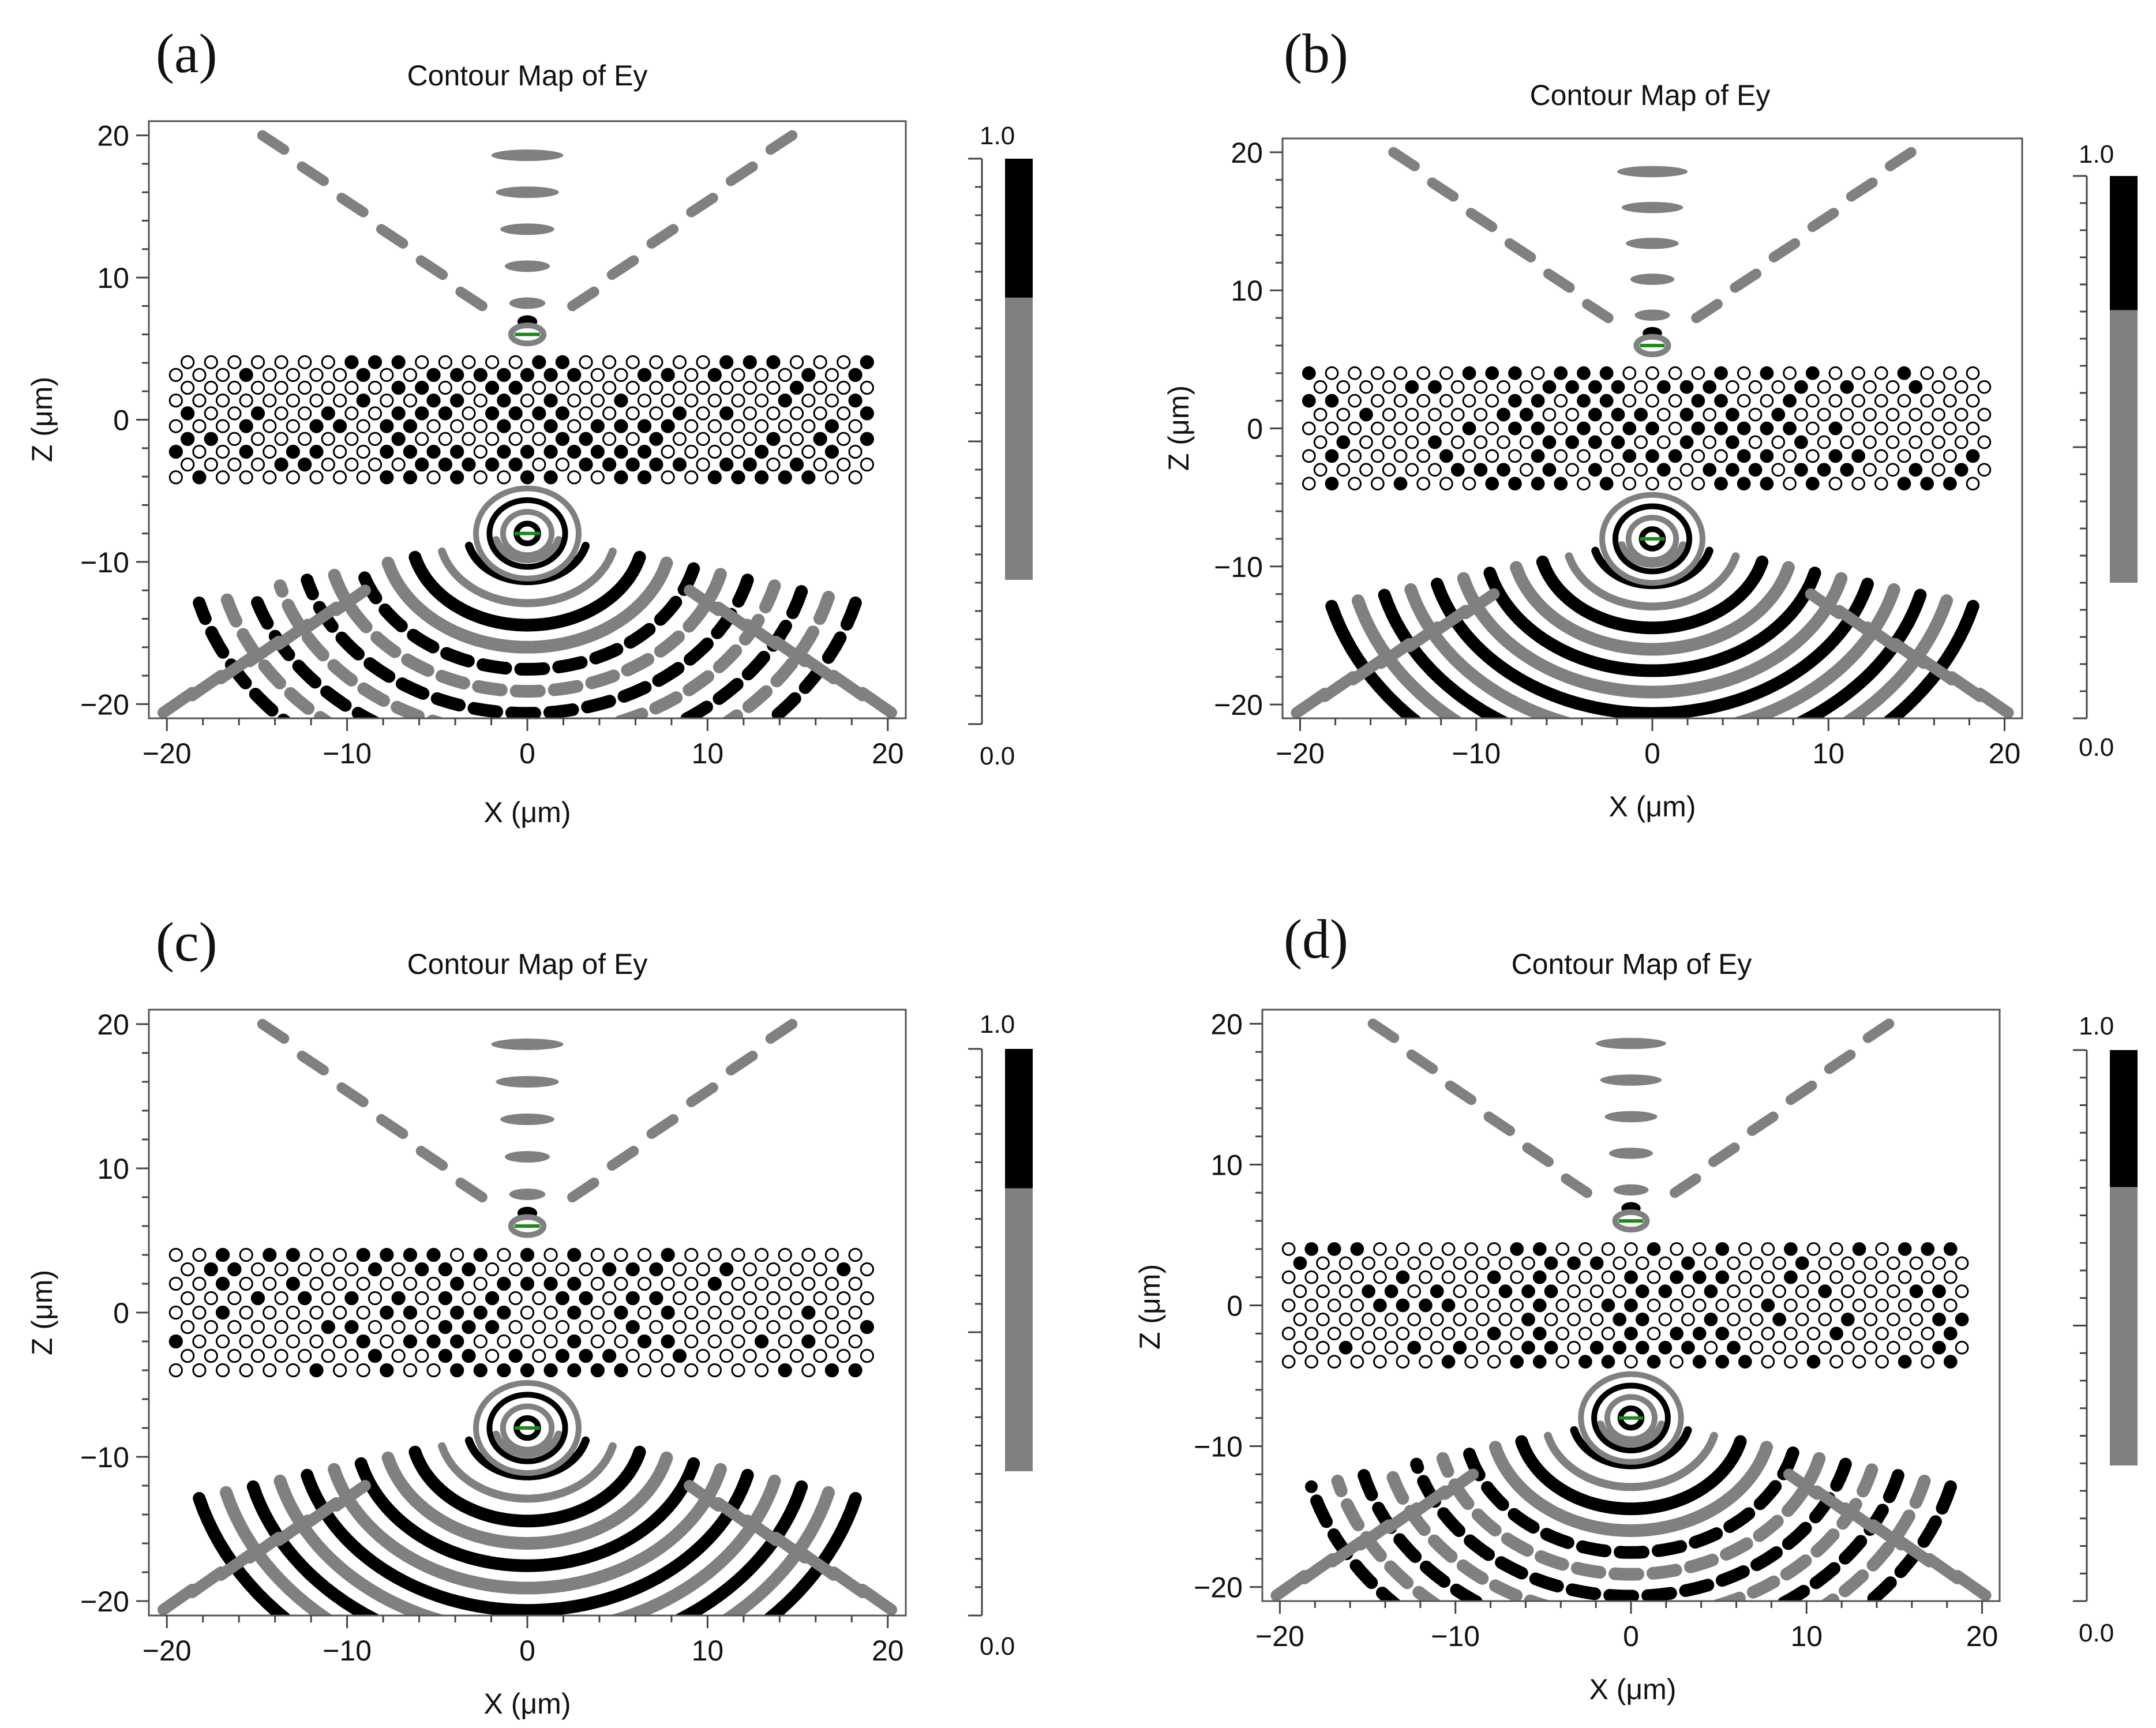 The image size is (2156, 1728). I want to click on y-tick-label: −20, so click(104, 704).